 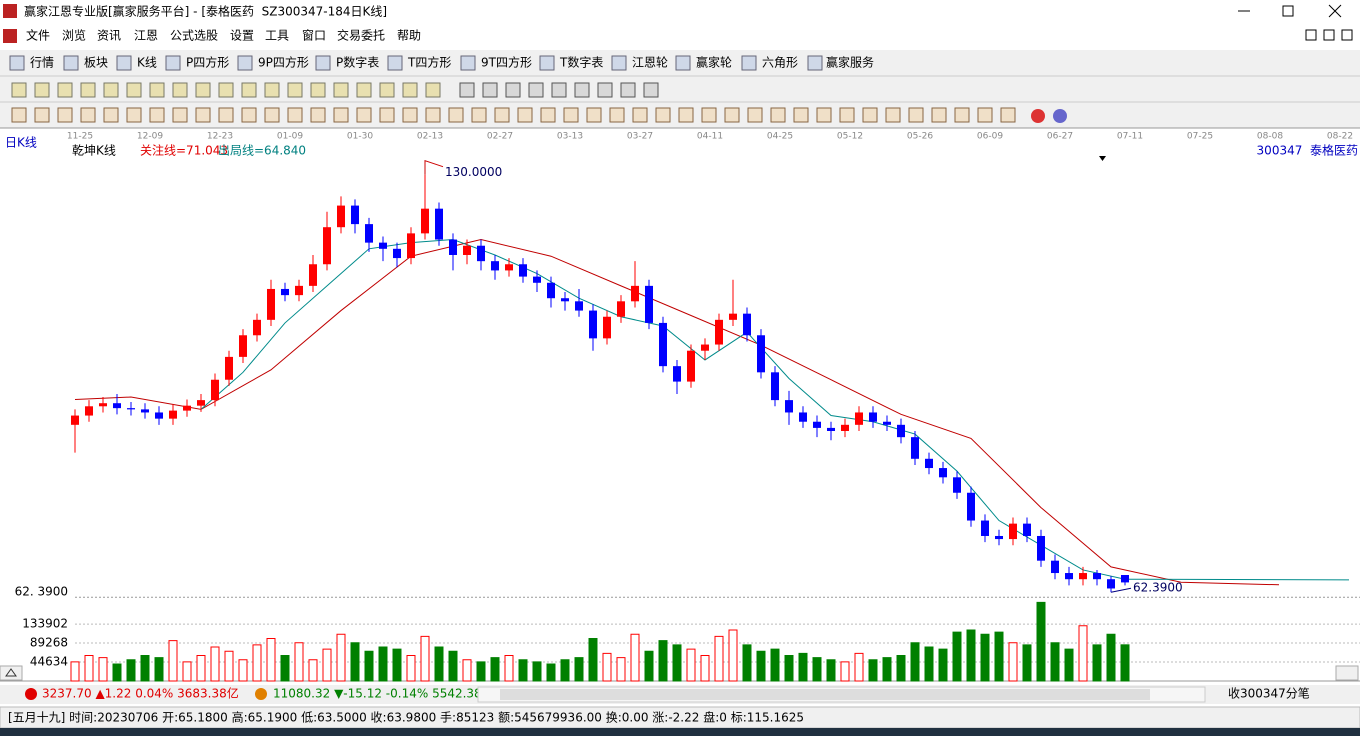 I want to click on panel-toggle-icon, so click(x=11, y=672).